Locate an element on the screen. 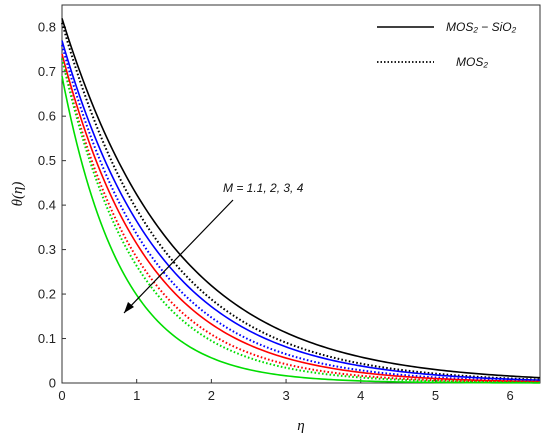  y-tick-label: 0.4 is located at coordinates (47, 205).